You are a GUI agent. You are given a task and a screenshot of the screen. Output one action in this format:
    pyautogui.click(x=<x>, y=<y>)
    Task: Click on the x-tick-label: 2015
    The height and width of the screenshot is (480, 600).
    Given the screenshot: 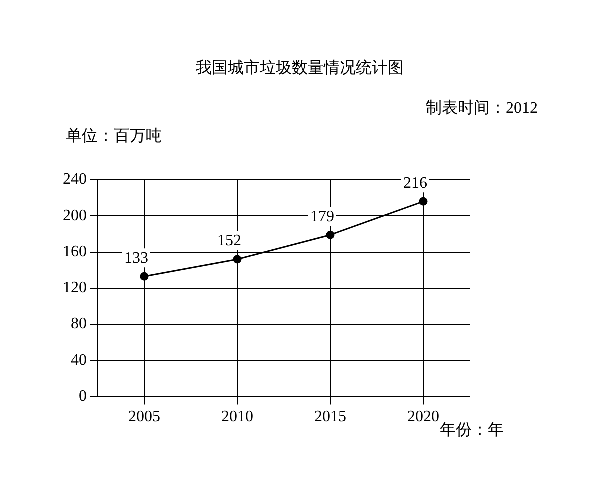 What is the action you would take?
    pyautogui.click(x=330, y=417)
    